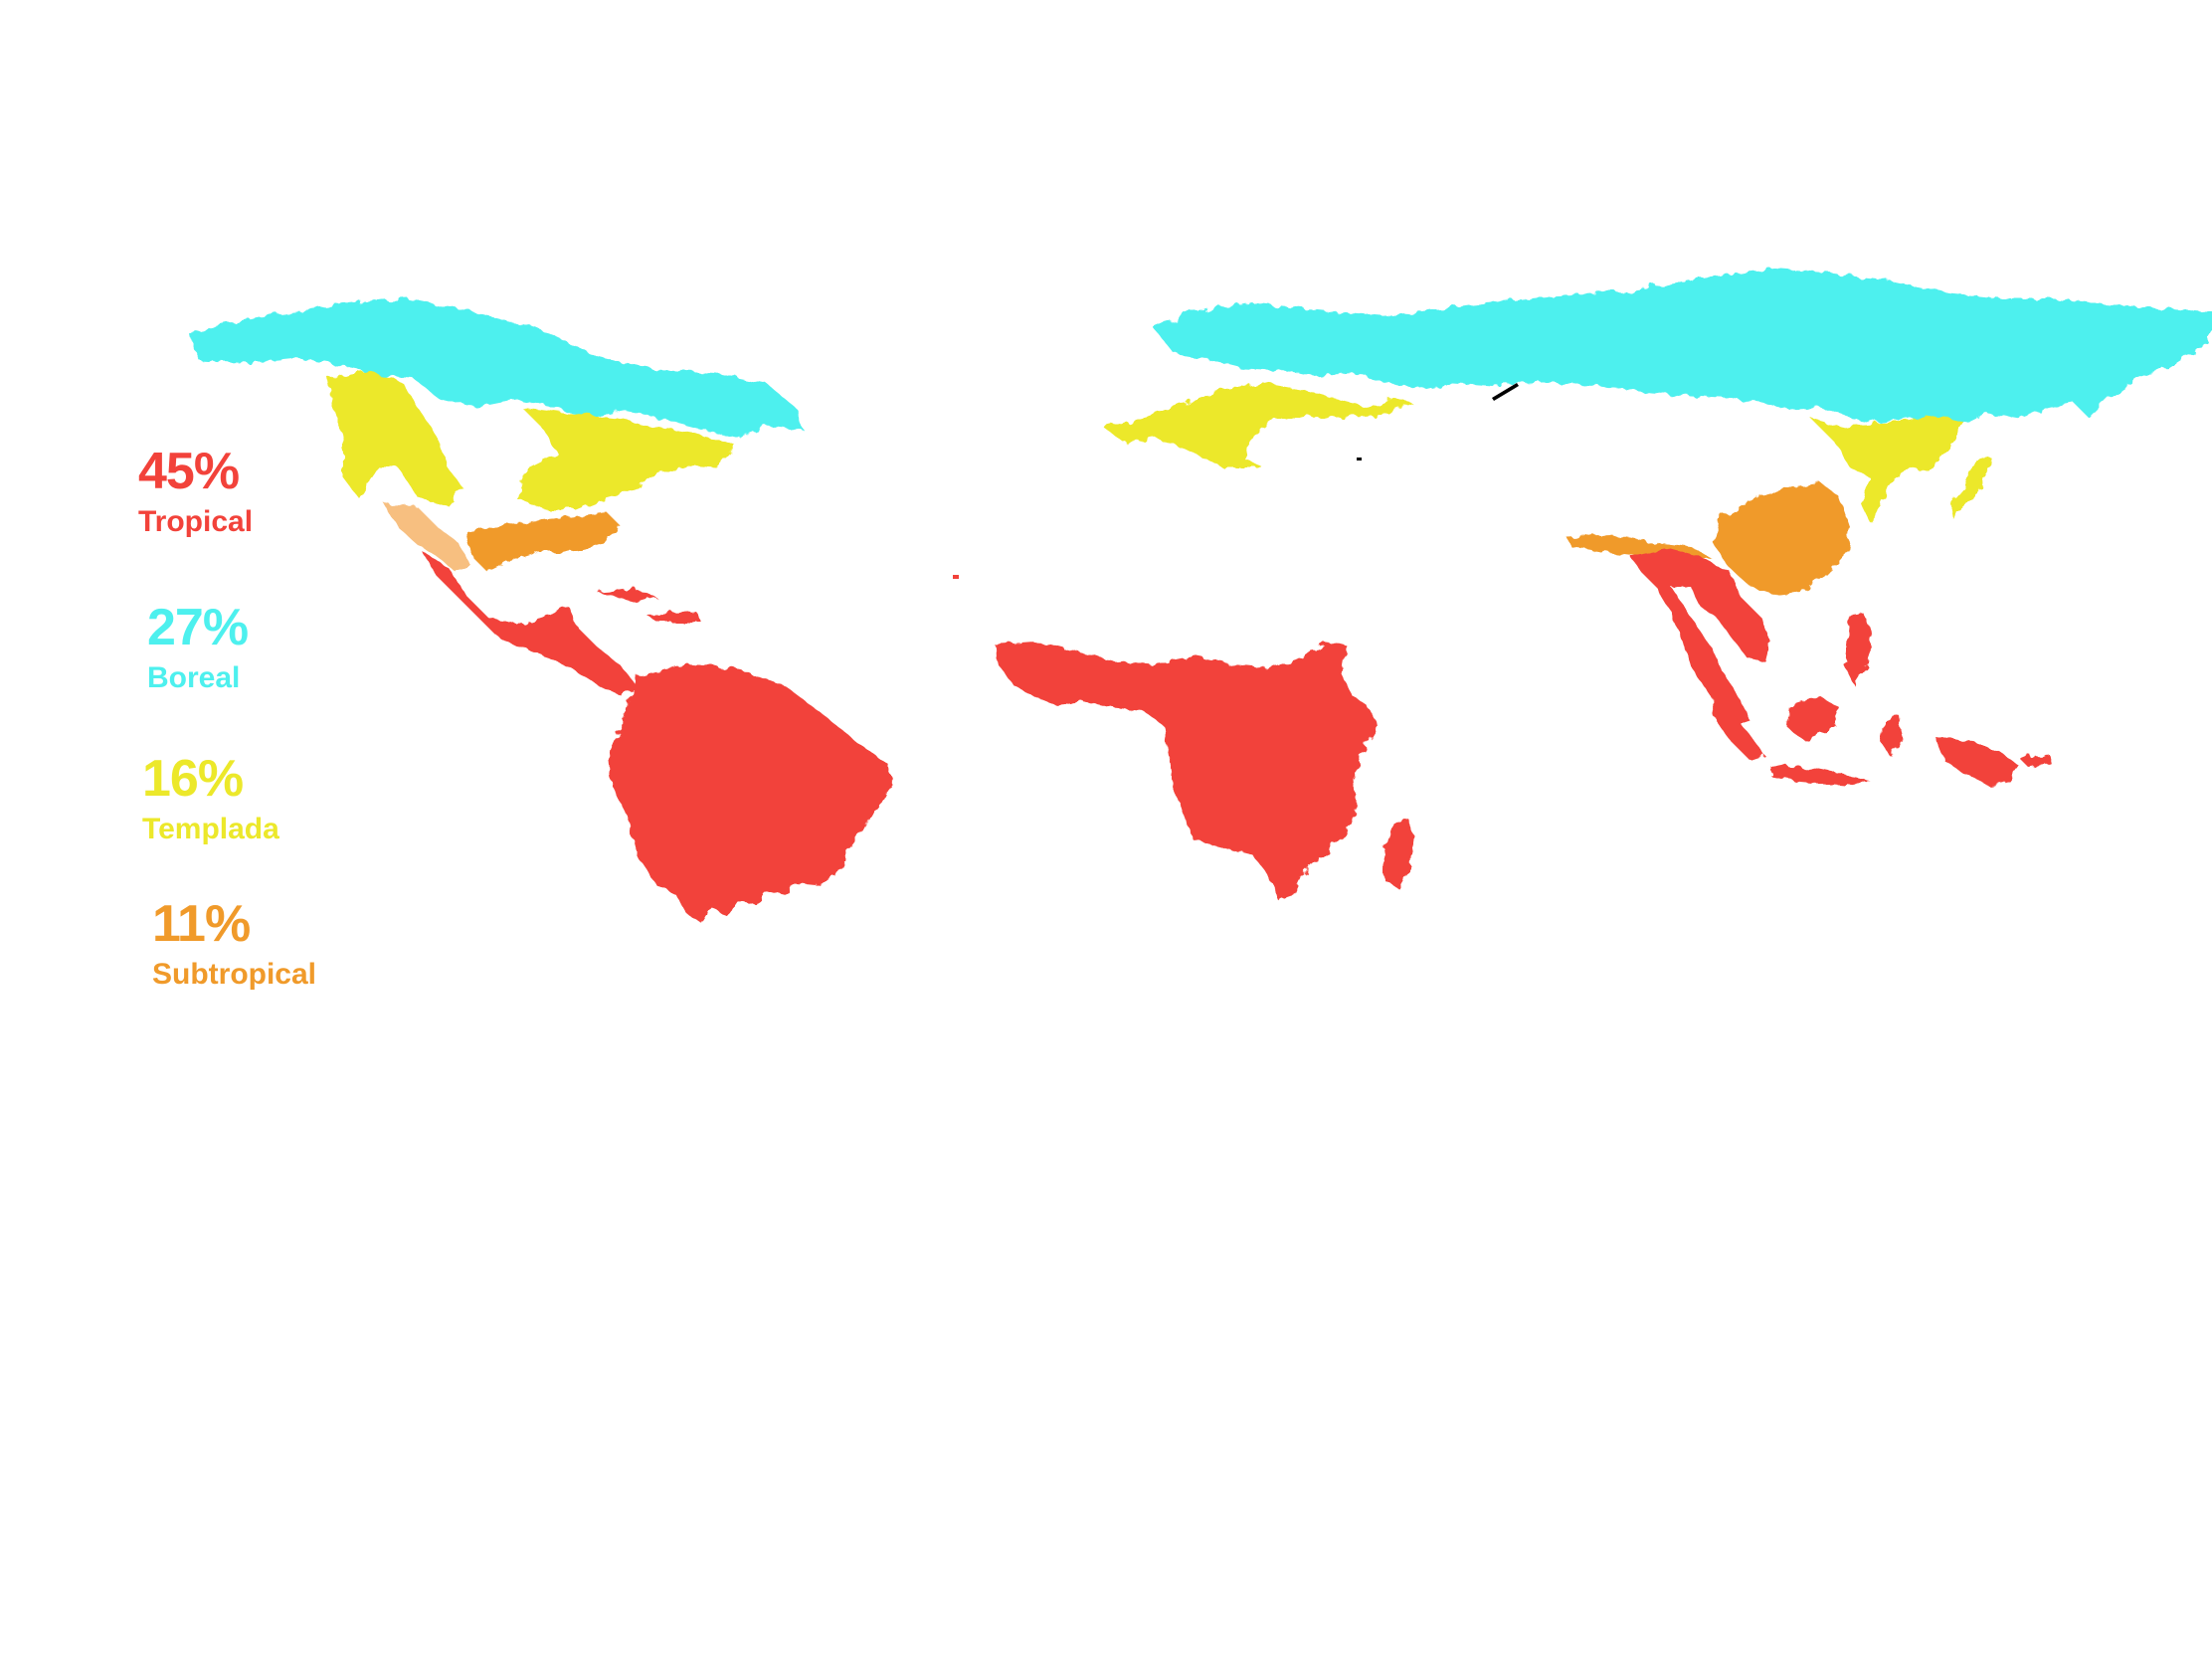 The height and width of the screenshot is (1659, 2212). Describe the element at coordinates (1781, 538) in the screenshot. I see `subtropical-china` at that location.